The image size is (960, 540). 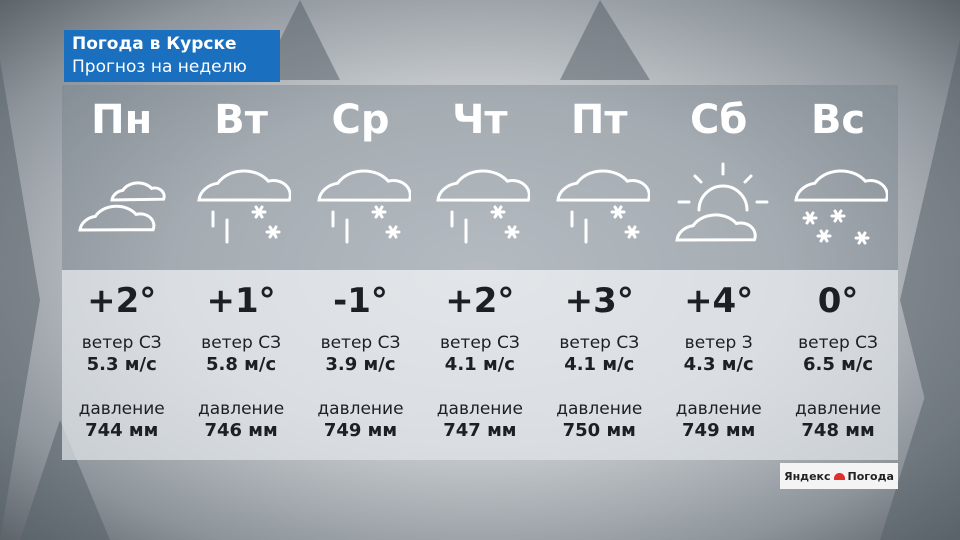 What do you see at coordinates (122, 120) in the screenshot?
I see `day-name: Пн` at bounding box center [122, 120].